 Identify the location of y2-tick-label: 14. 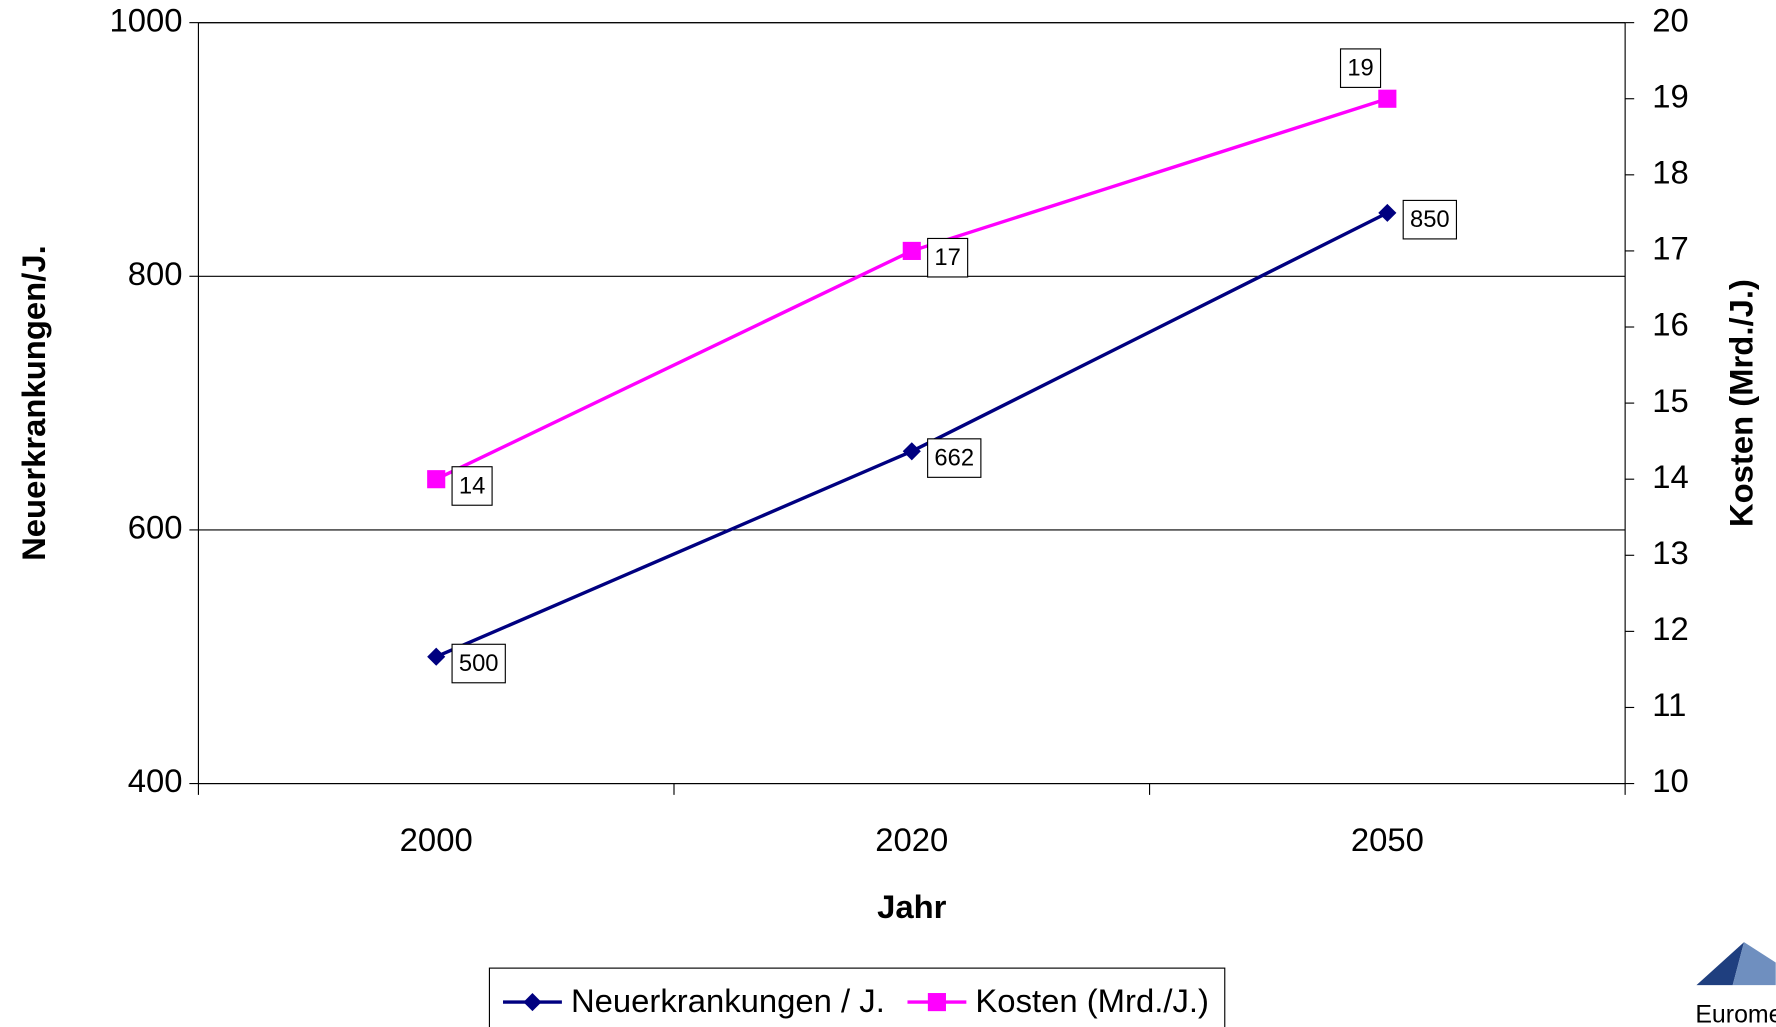
(1670, 476).